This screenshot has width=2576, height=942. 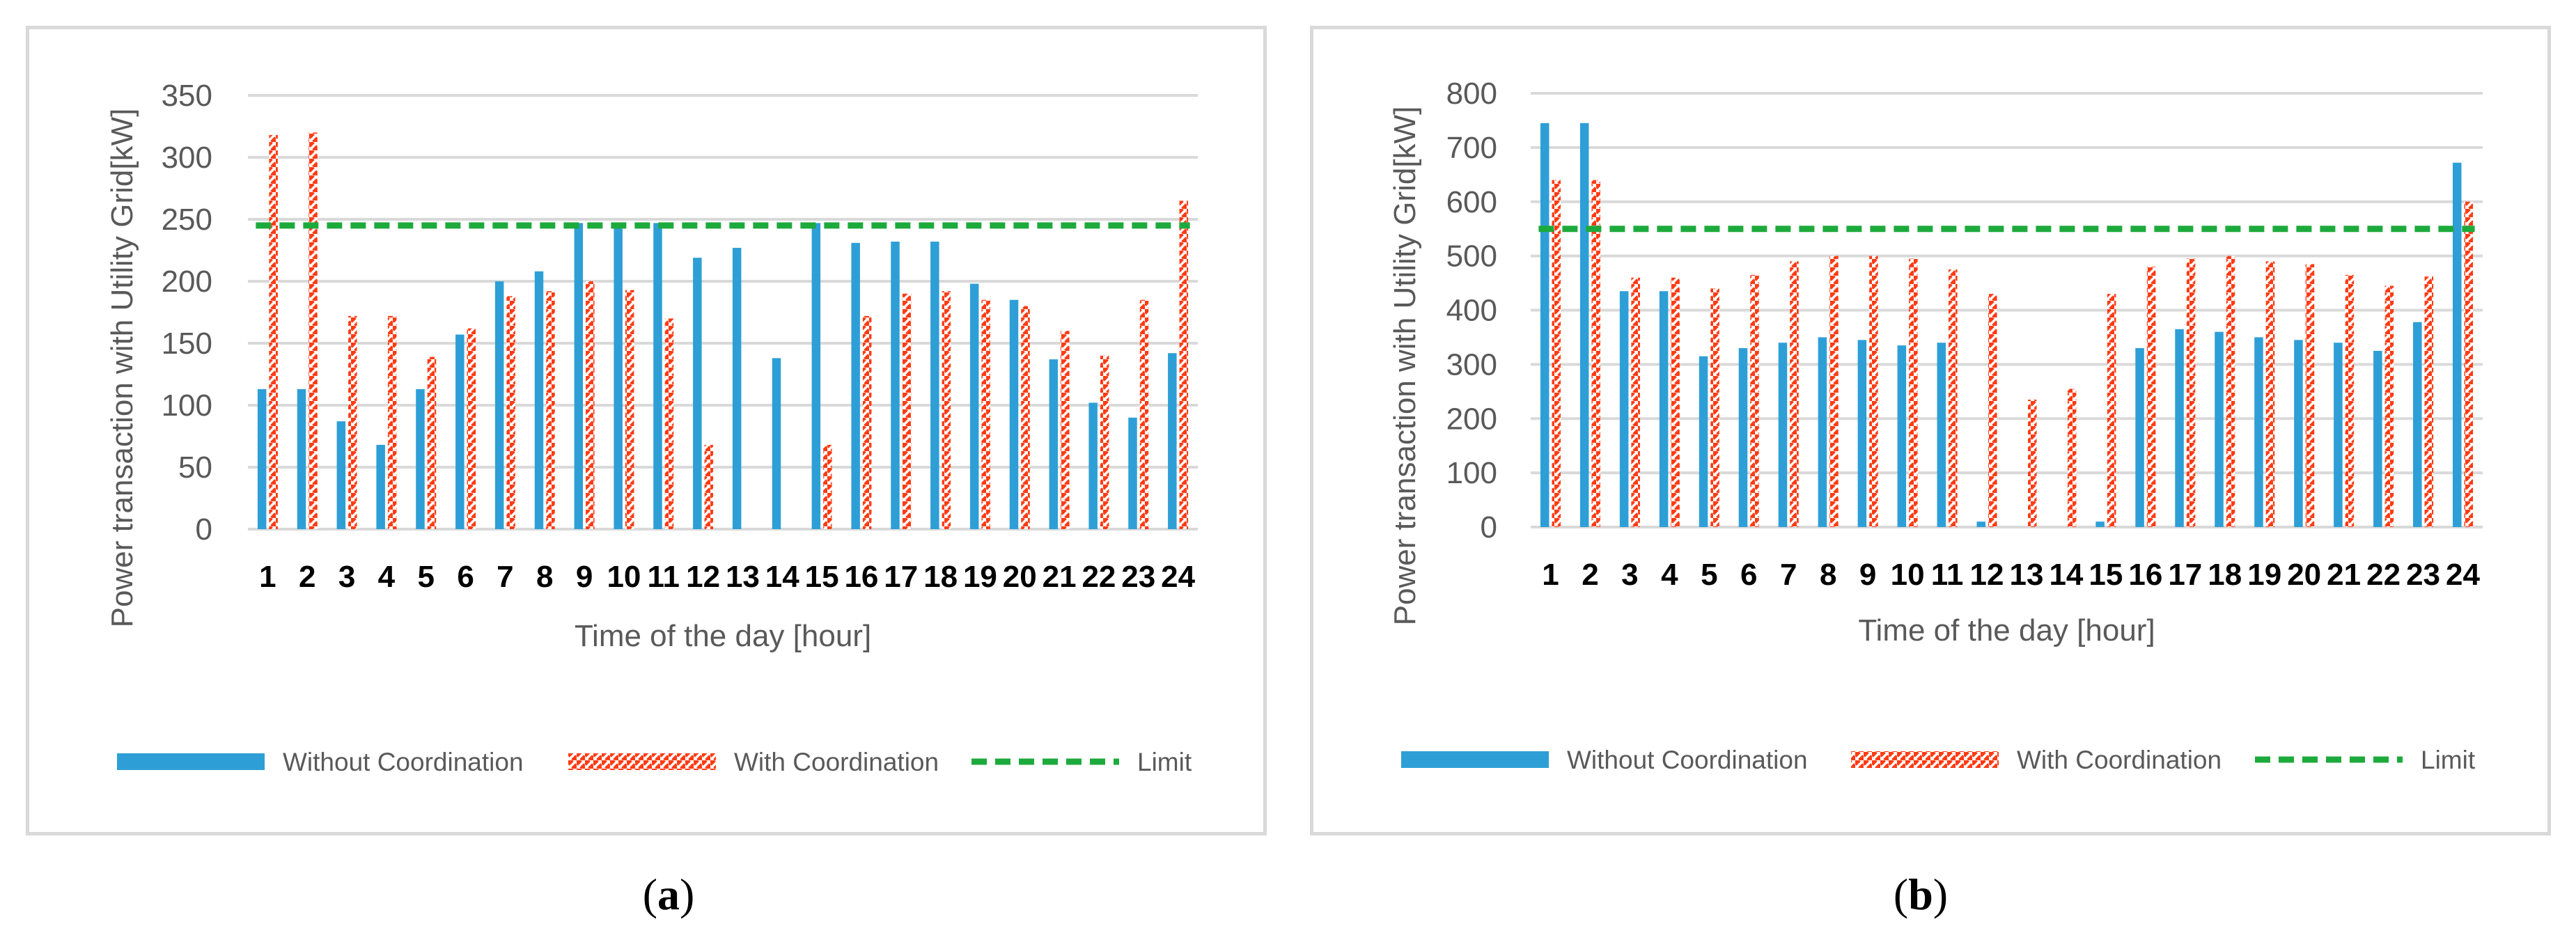 I want to click on caption-b: (b), so click(x=1921, y=894).